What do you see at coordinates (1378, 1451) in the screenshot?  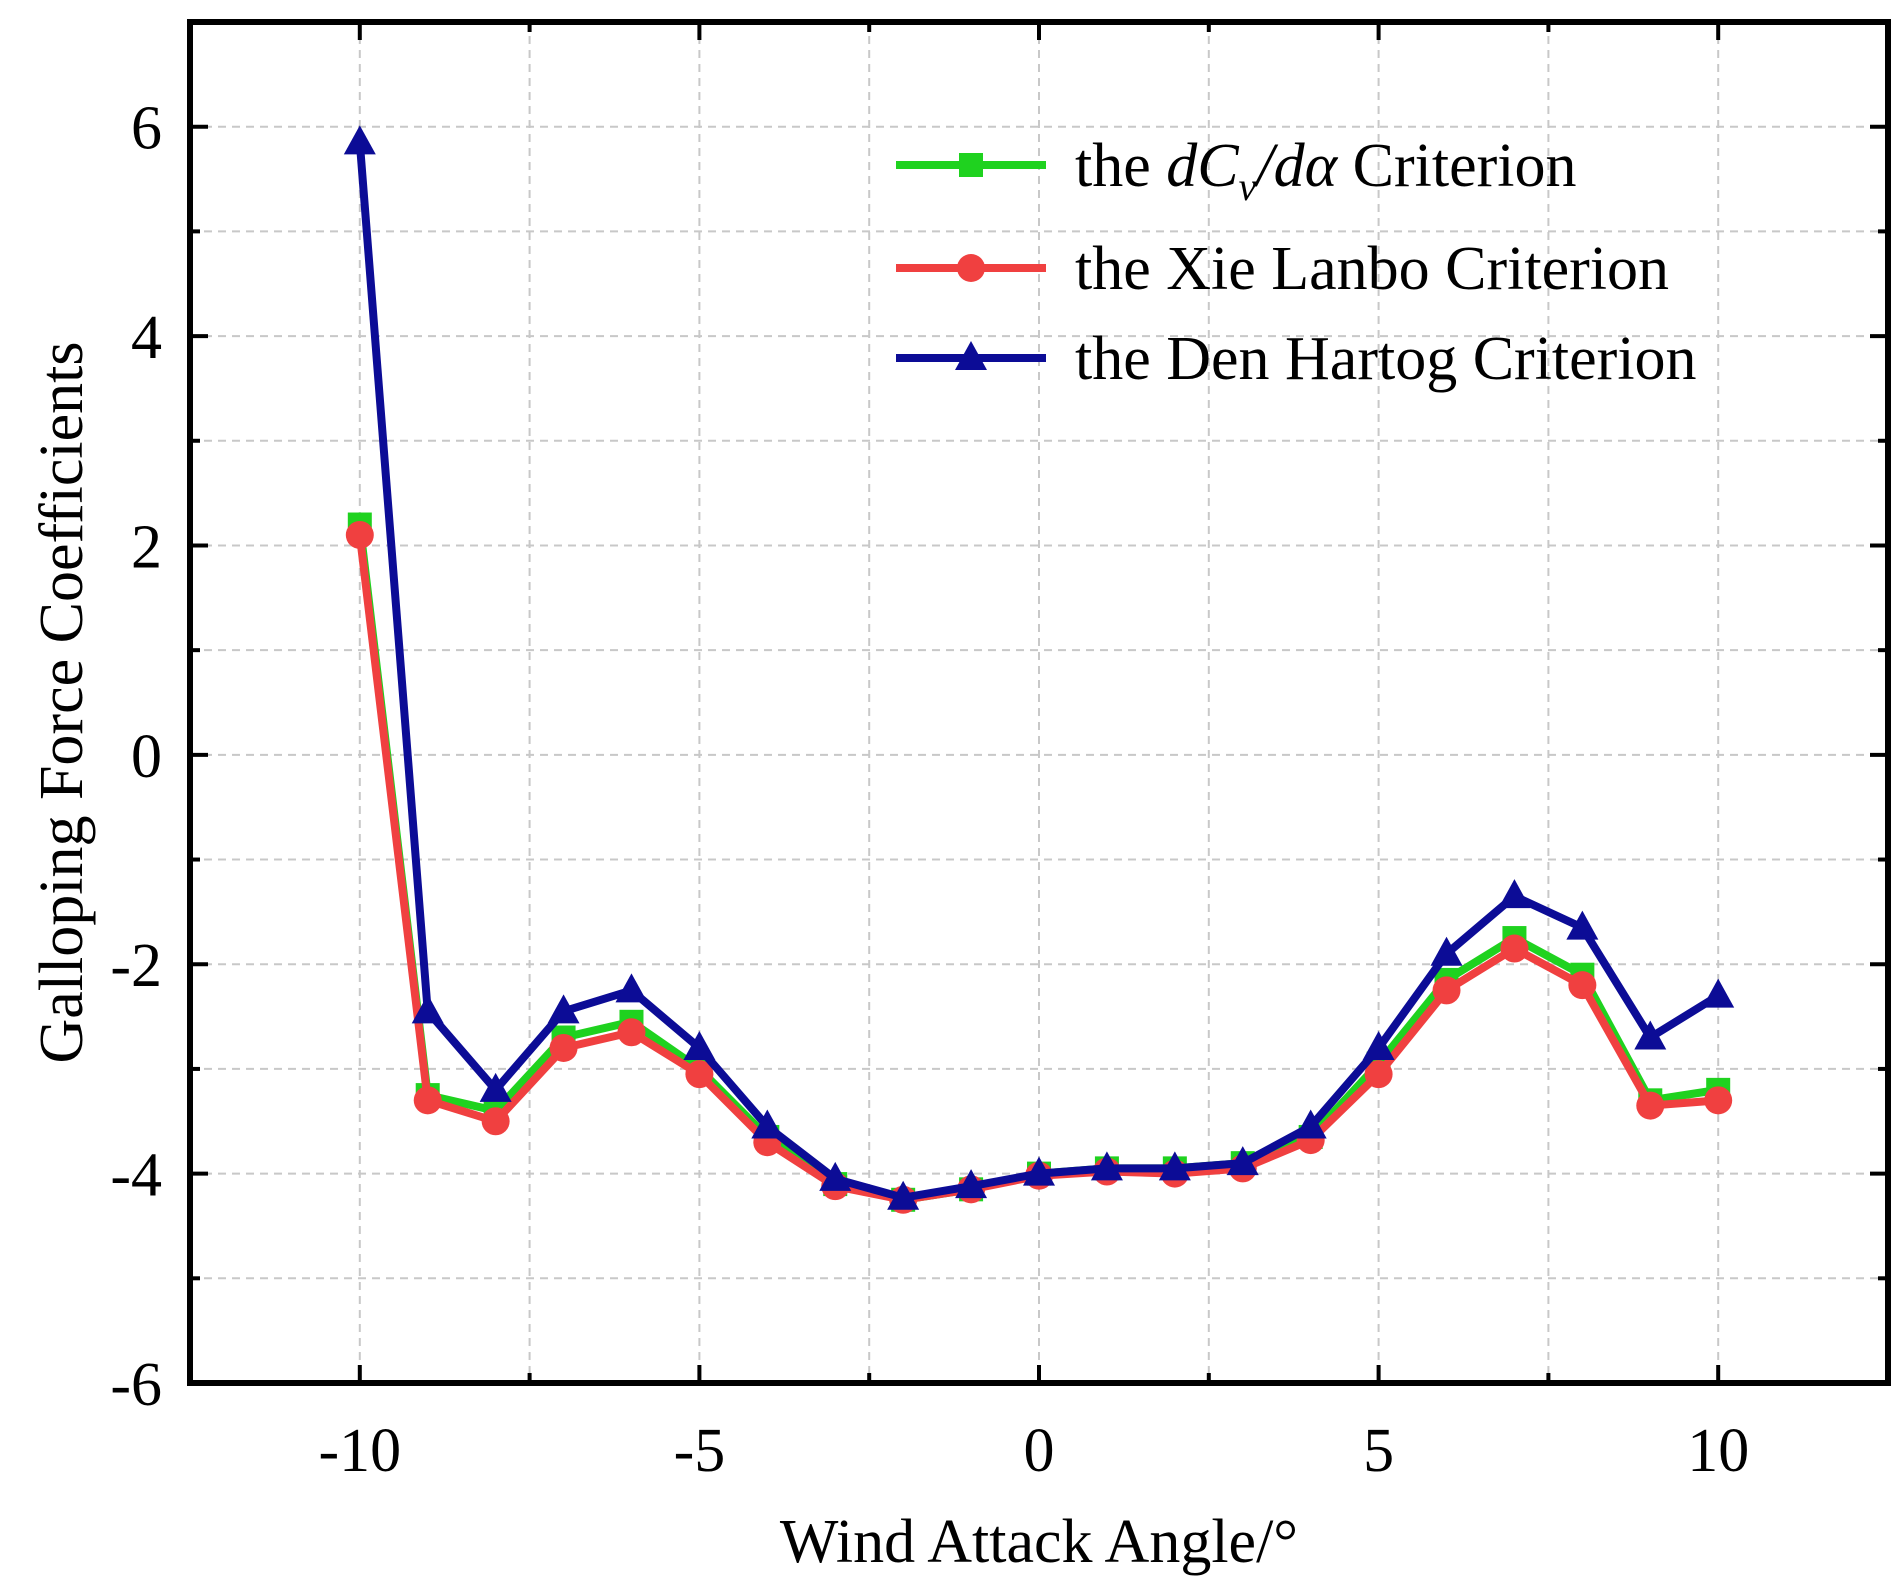 I see `x-tick-label: 5` at bounding box center [1378, 1451].